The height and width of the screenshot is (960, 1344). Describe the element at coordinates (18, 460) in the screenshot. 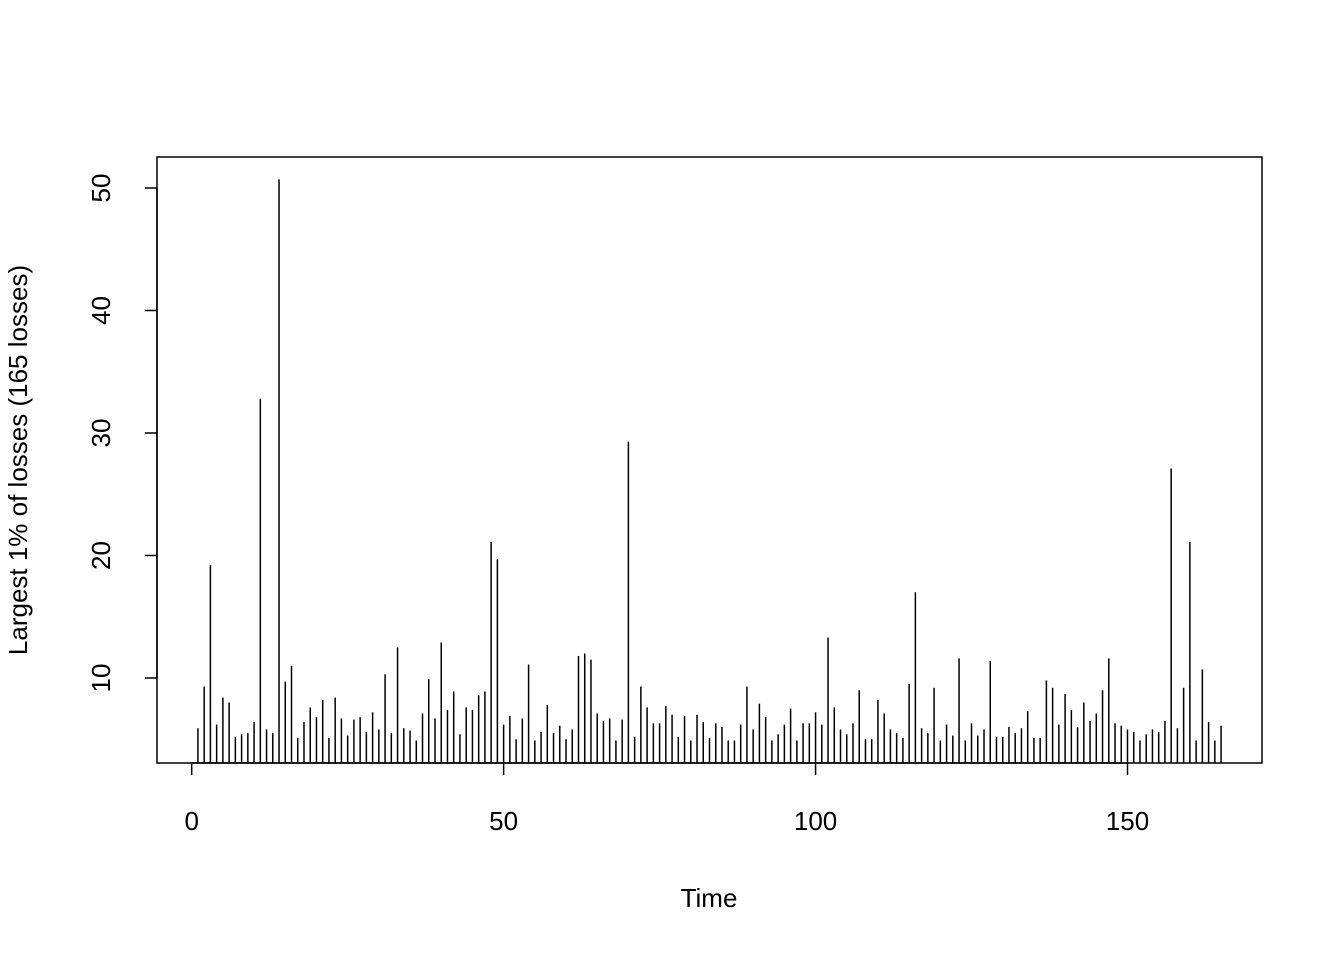

I see `y-axis-label: Largest 1% of losses (165 losses)` at that location.